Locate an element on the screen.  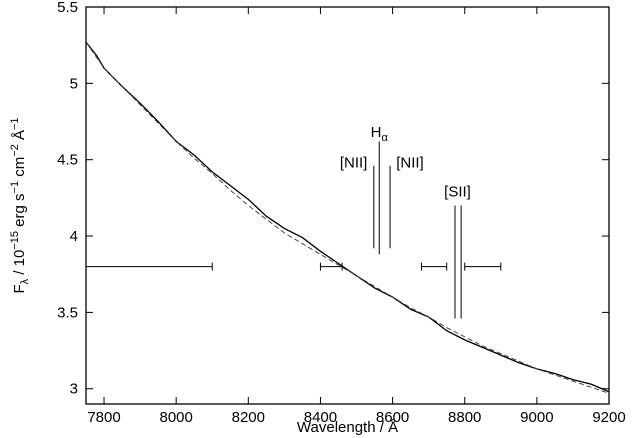
y-tick-label: 3.5 is located at coordinates (67, 312).